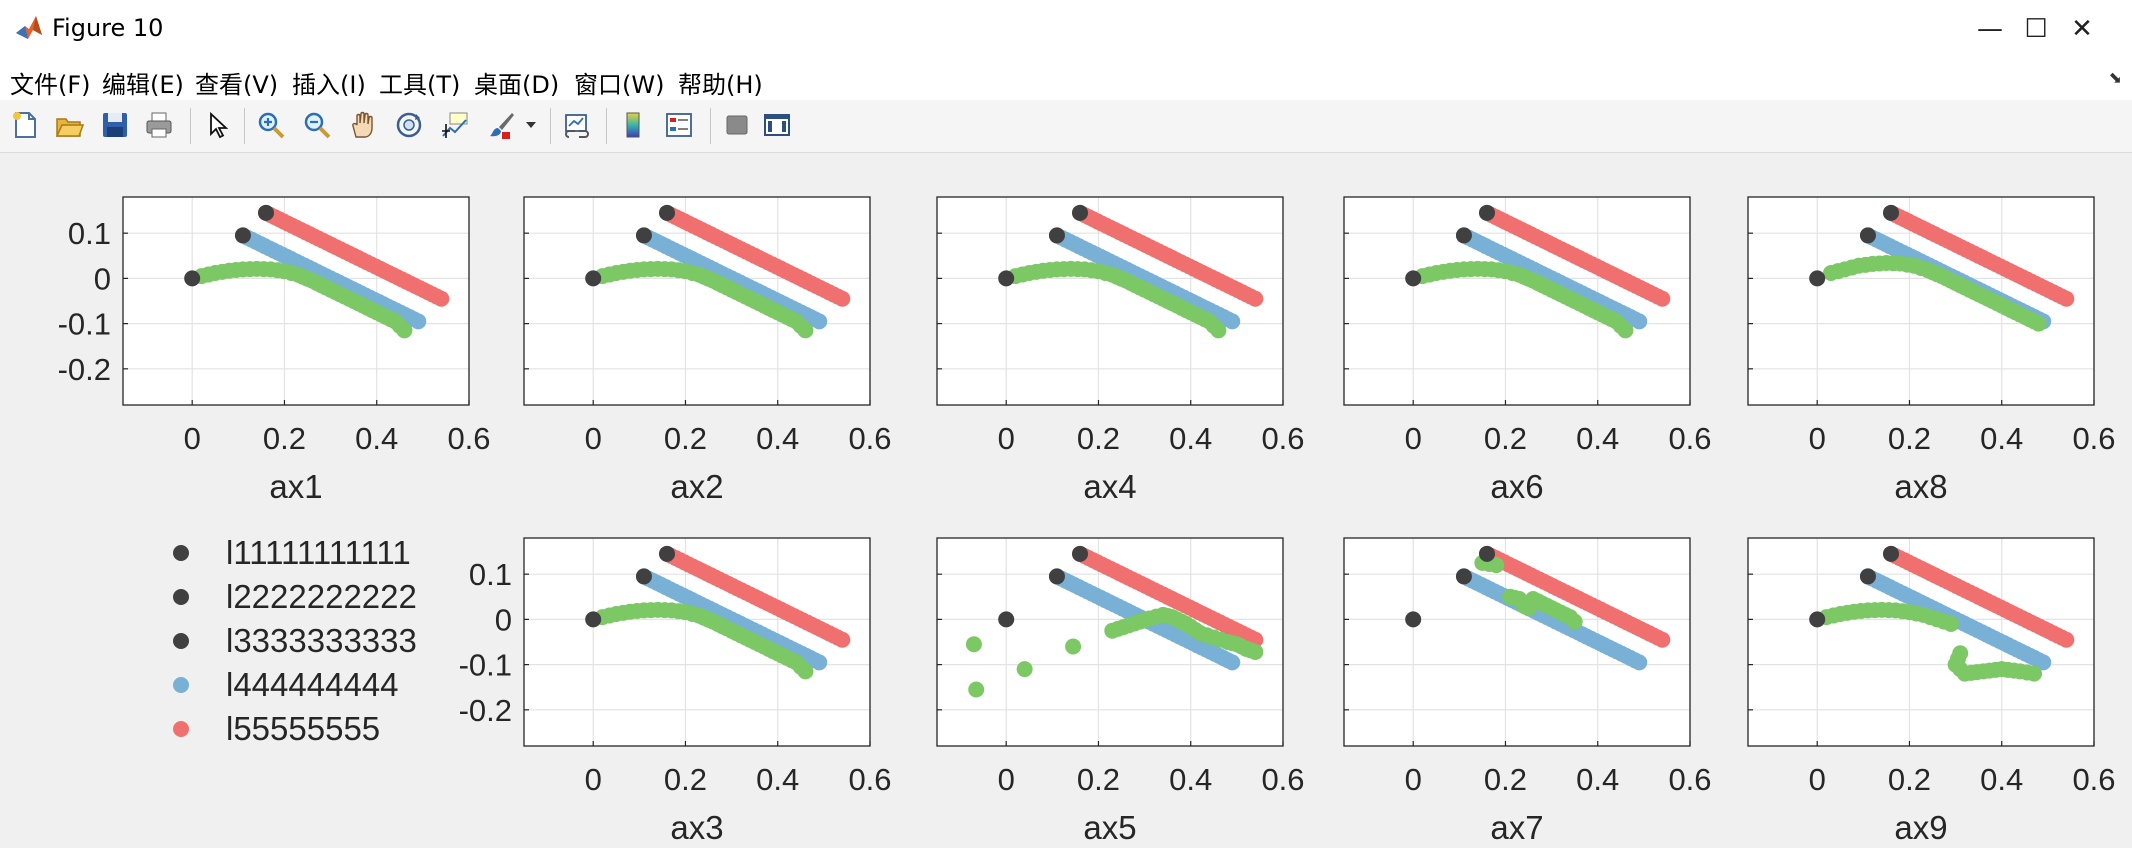 This screenshot has width=2132, height=848. I want to click on axes-ax5: 0 0.2 0.4 0.6 ax5, so click(1120, 691).